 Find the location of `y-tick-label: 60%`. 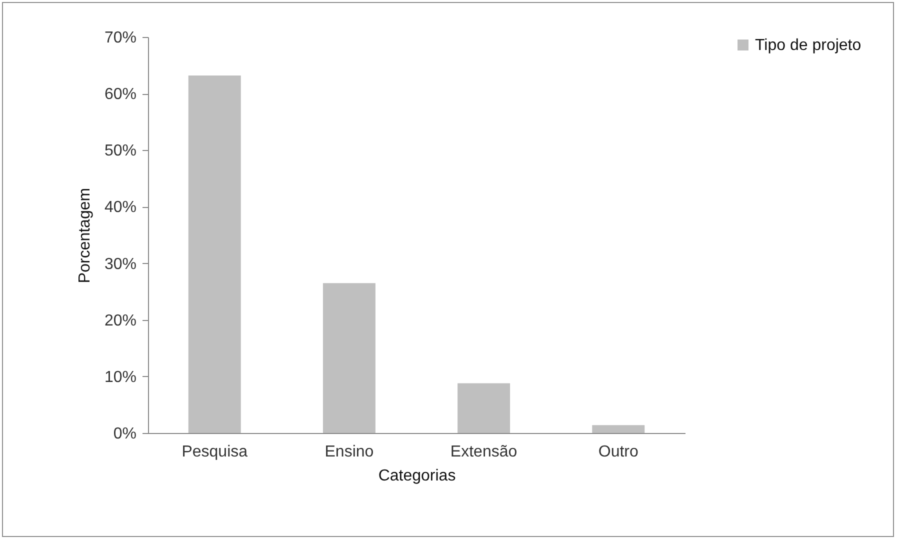

y-tick-label: 60% is located at coordinates (120, 95).